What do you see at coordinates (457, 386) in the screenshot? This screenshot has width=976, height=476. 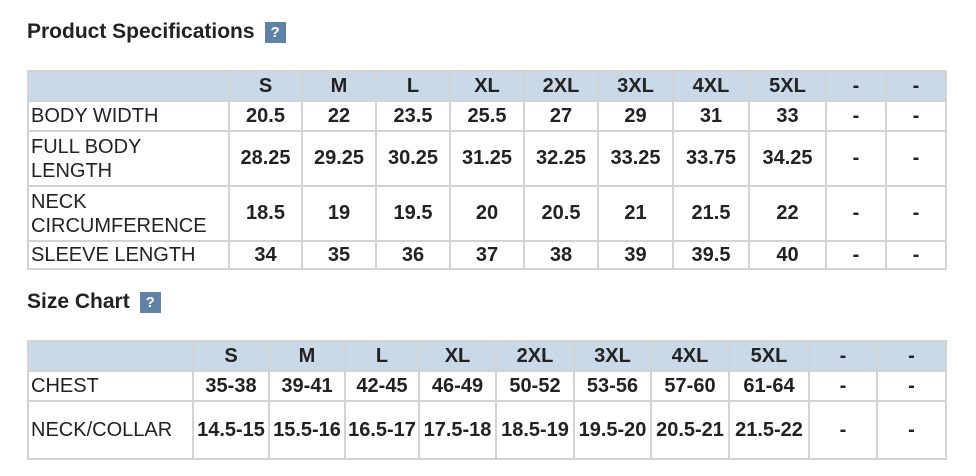 I see `cell-value: 46-49` at bounding box center [457, 386].